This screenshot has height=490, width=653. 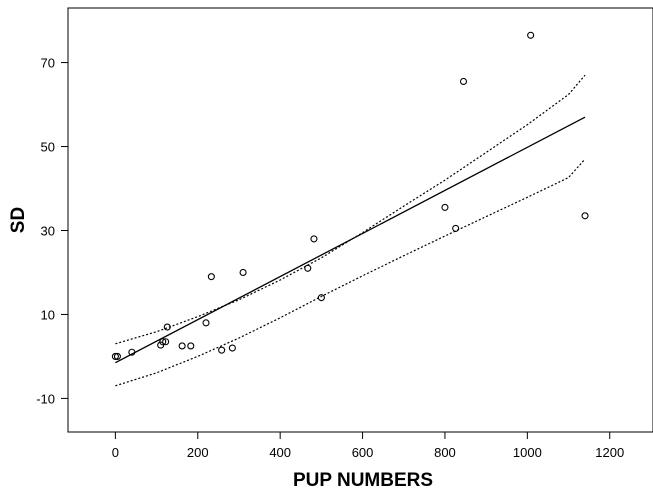 What do you see at coordinates (48, 230) in the screenshot?
I see `y-tick-label: 30` at bounding box center [48, 230].